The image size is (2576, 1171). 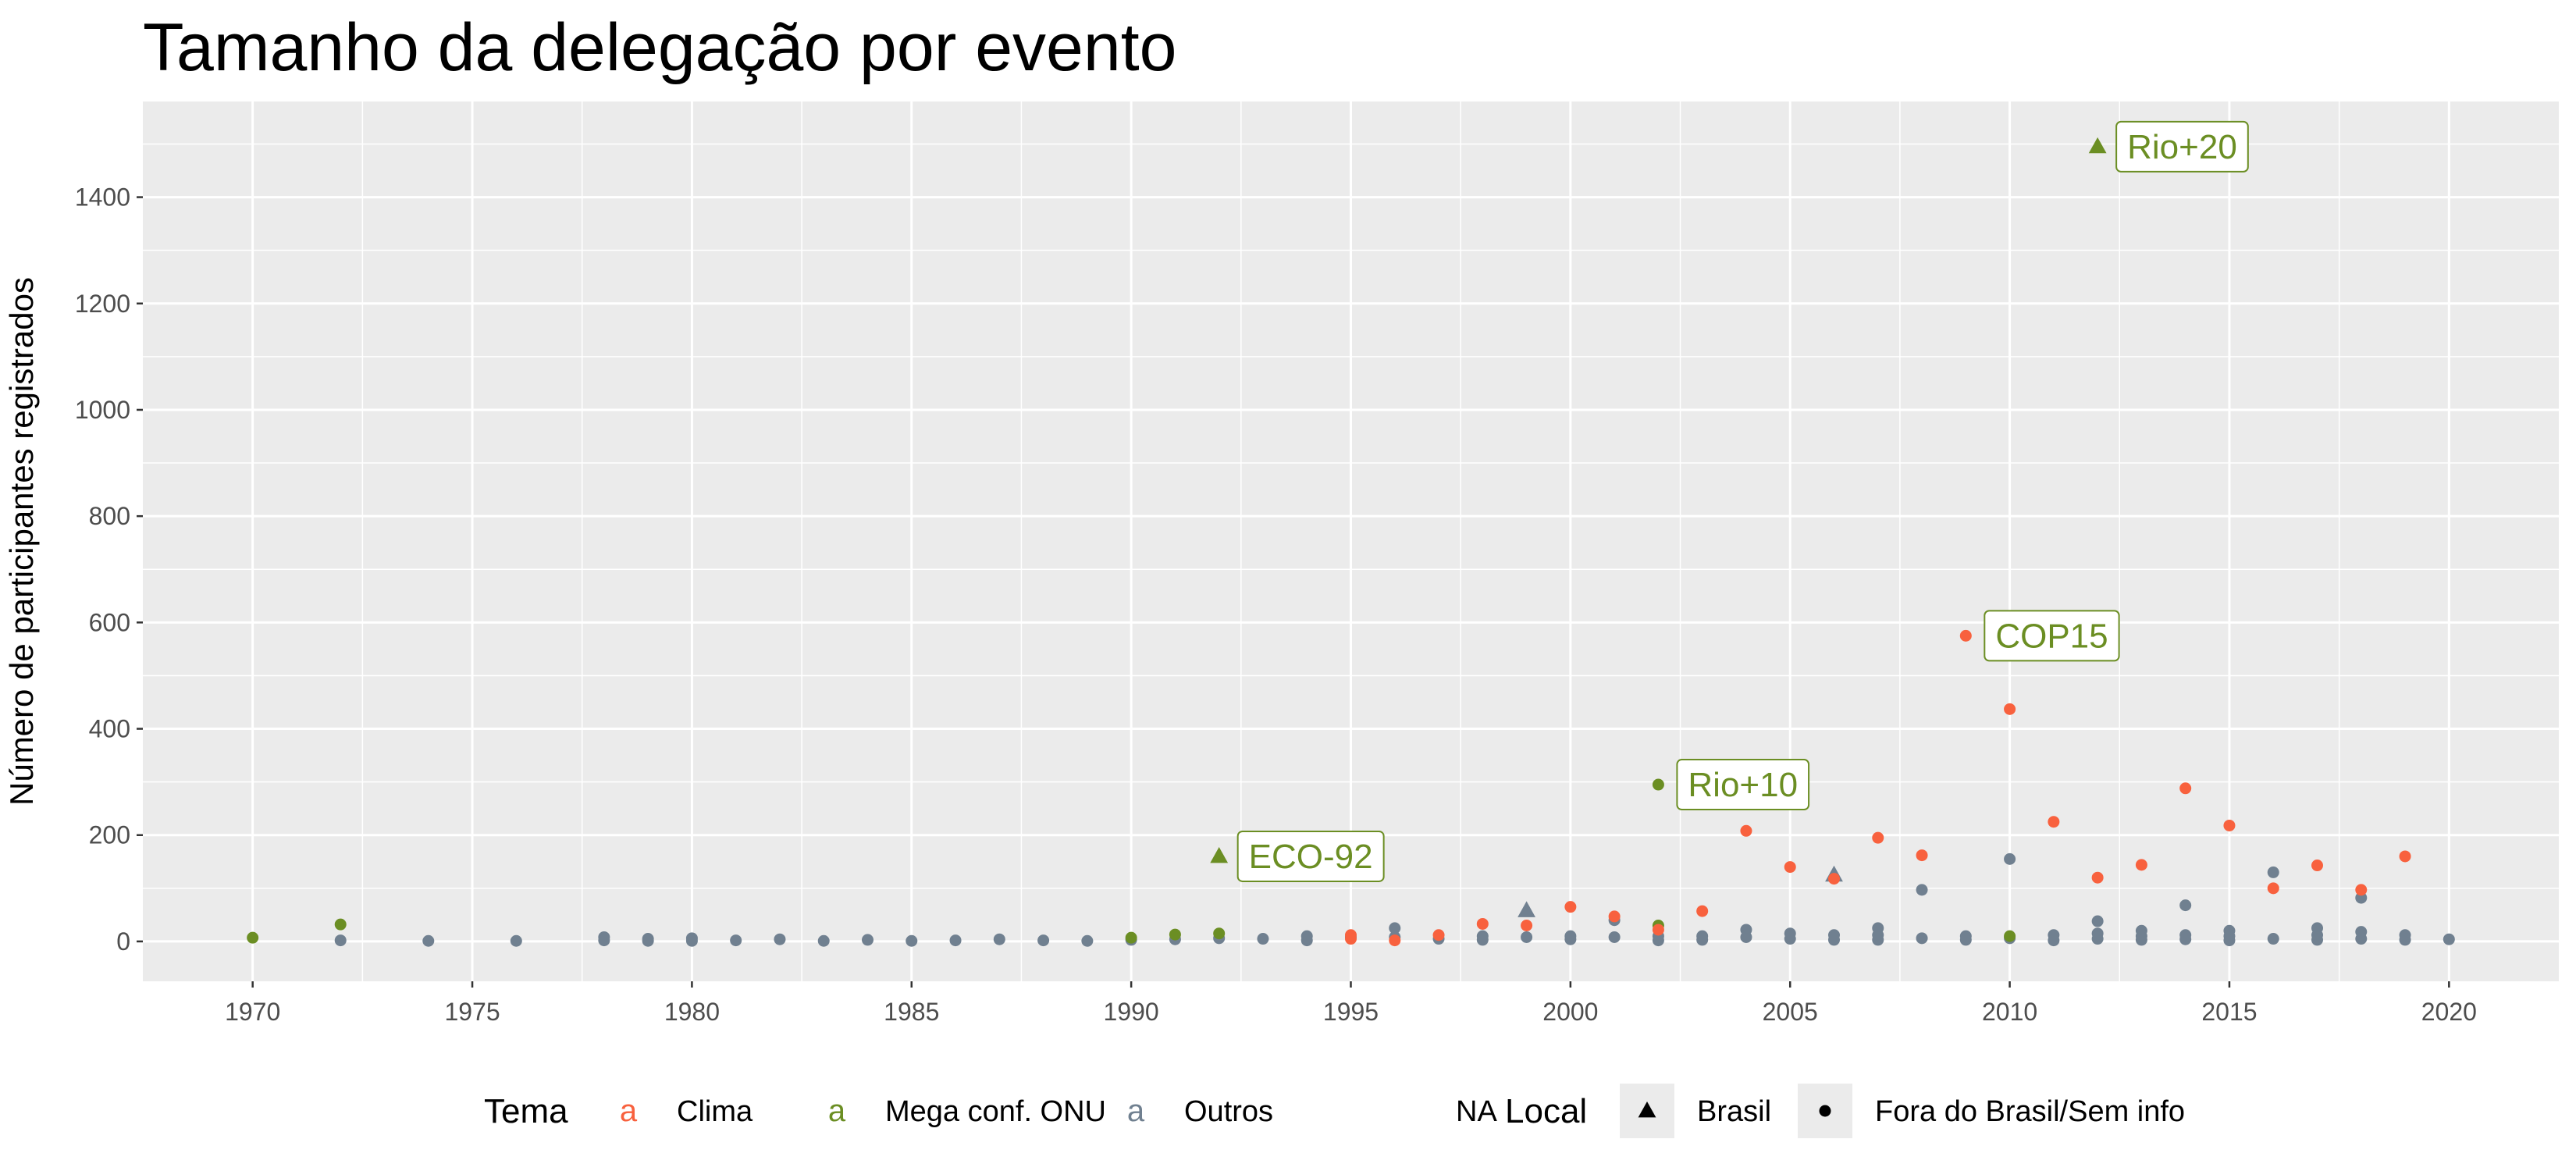 I want to click on annotation-text: ECO-92, so click(x=1311, y=857).